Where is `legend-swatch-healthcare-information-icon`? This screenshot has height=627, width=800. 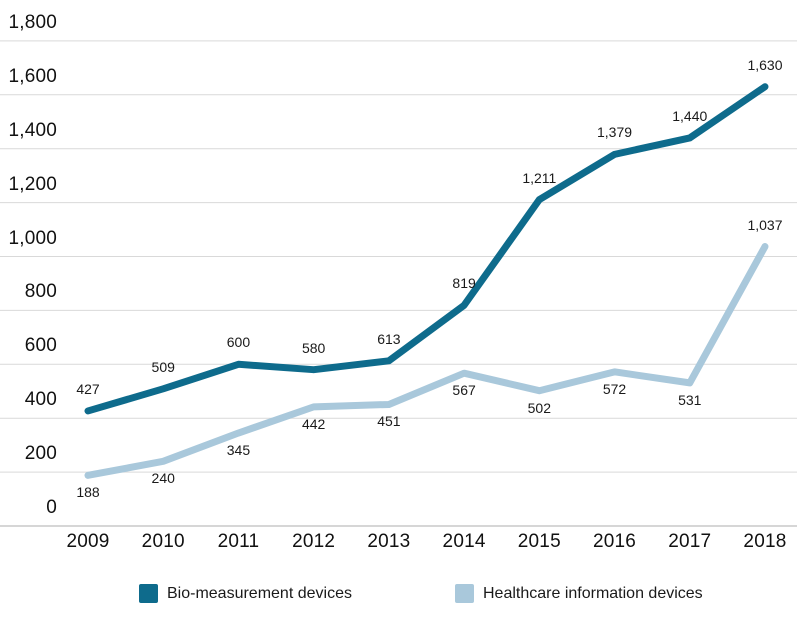 legend-swatch-healthcare-information-icon is located at coordinates (464, 593).